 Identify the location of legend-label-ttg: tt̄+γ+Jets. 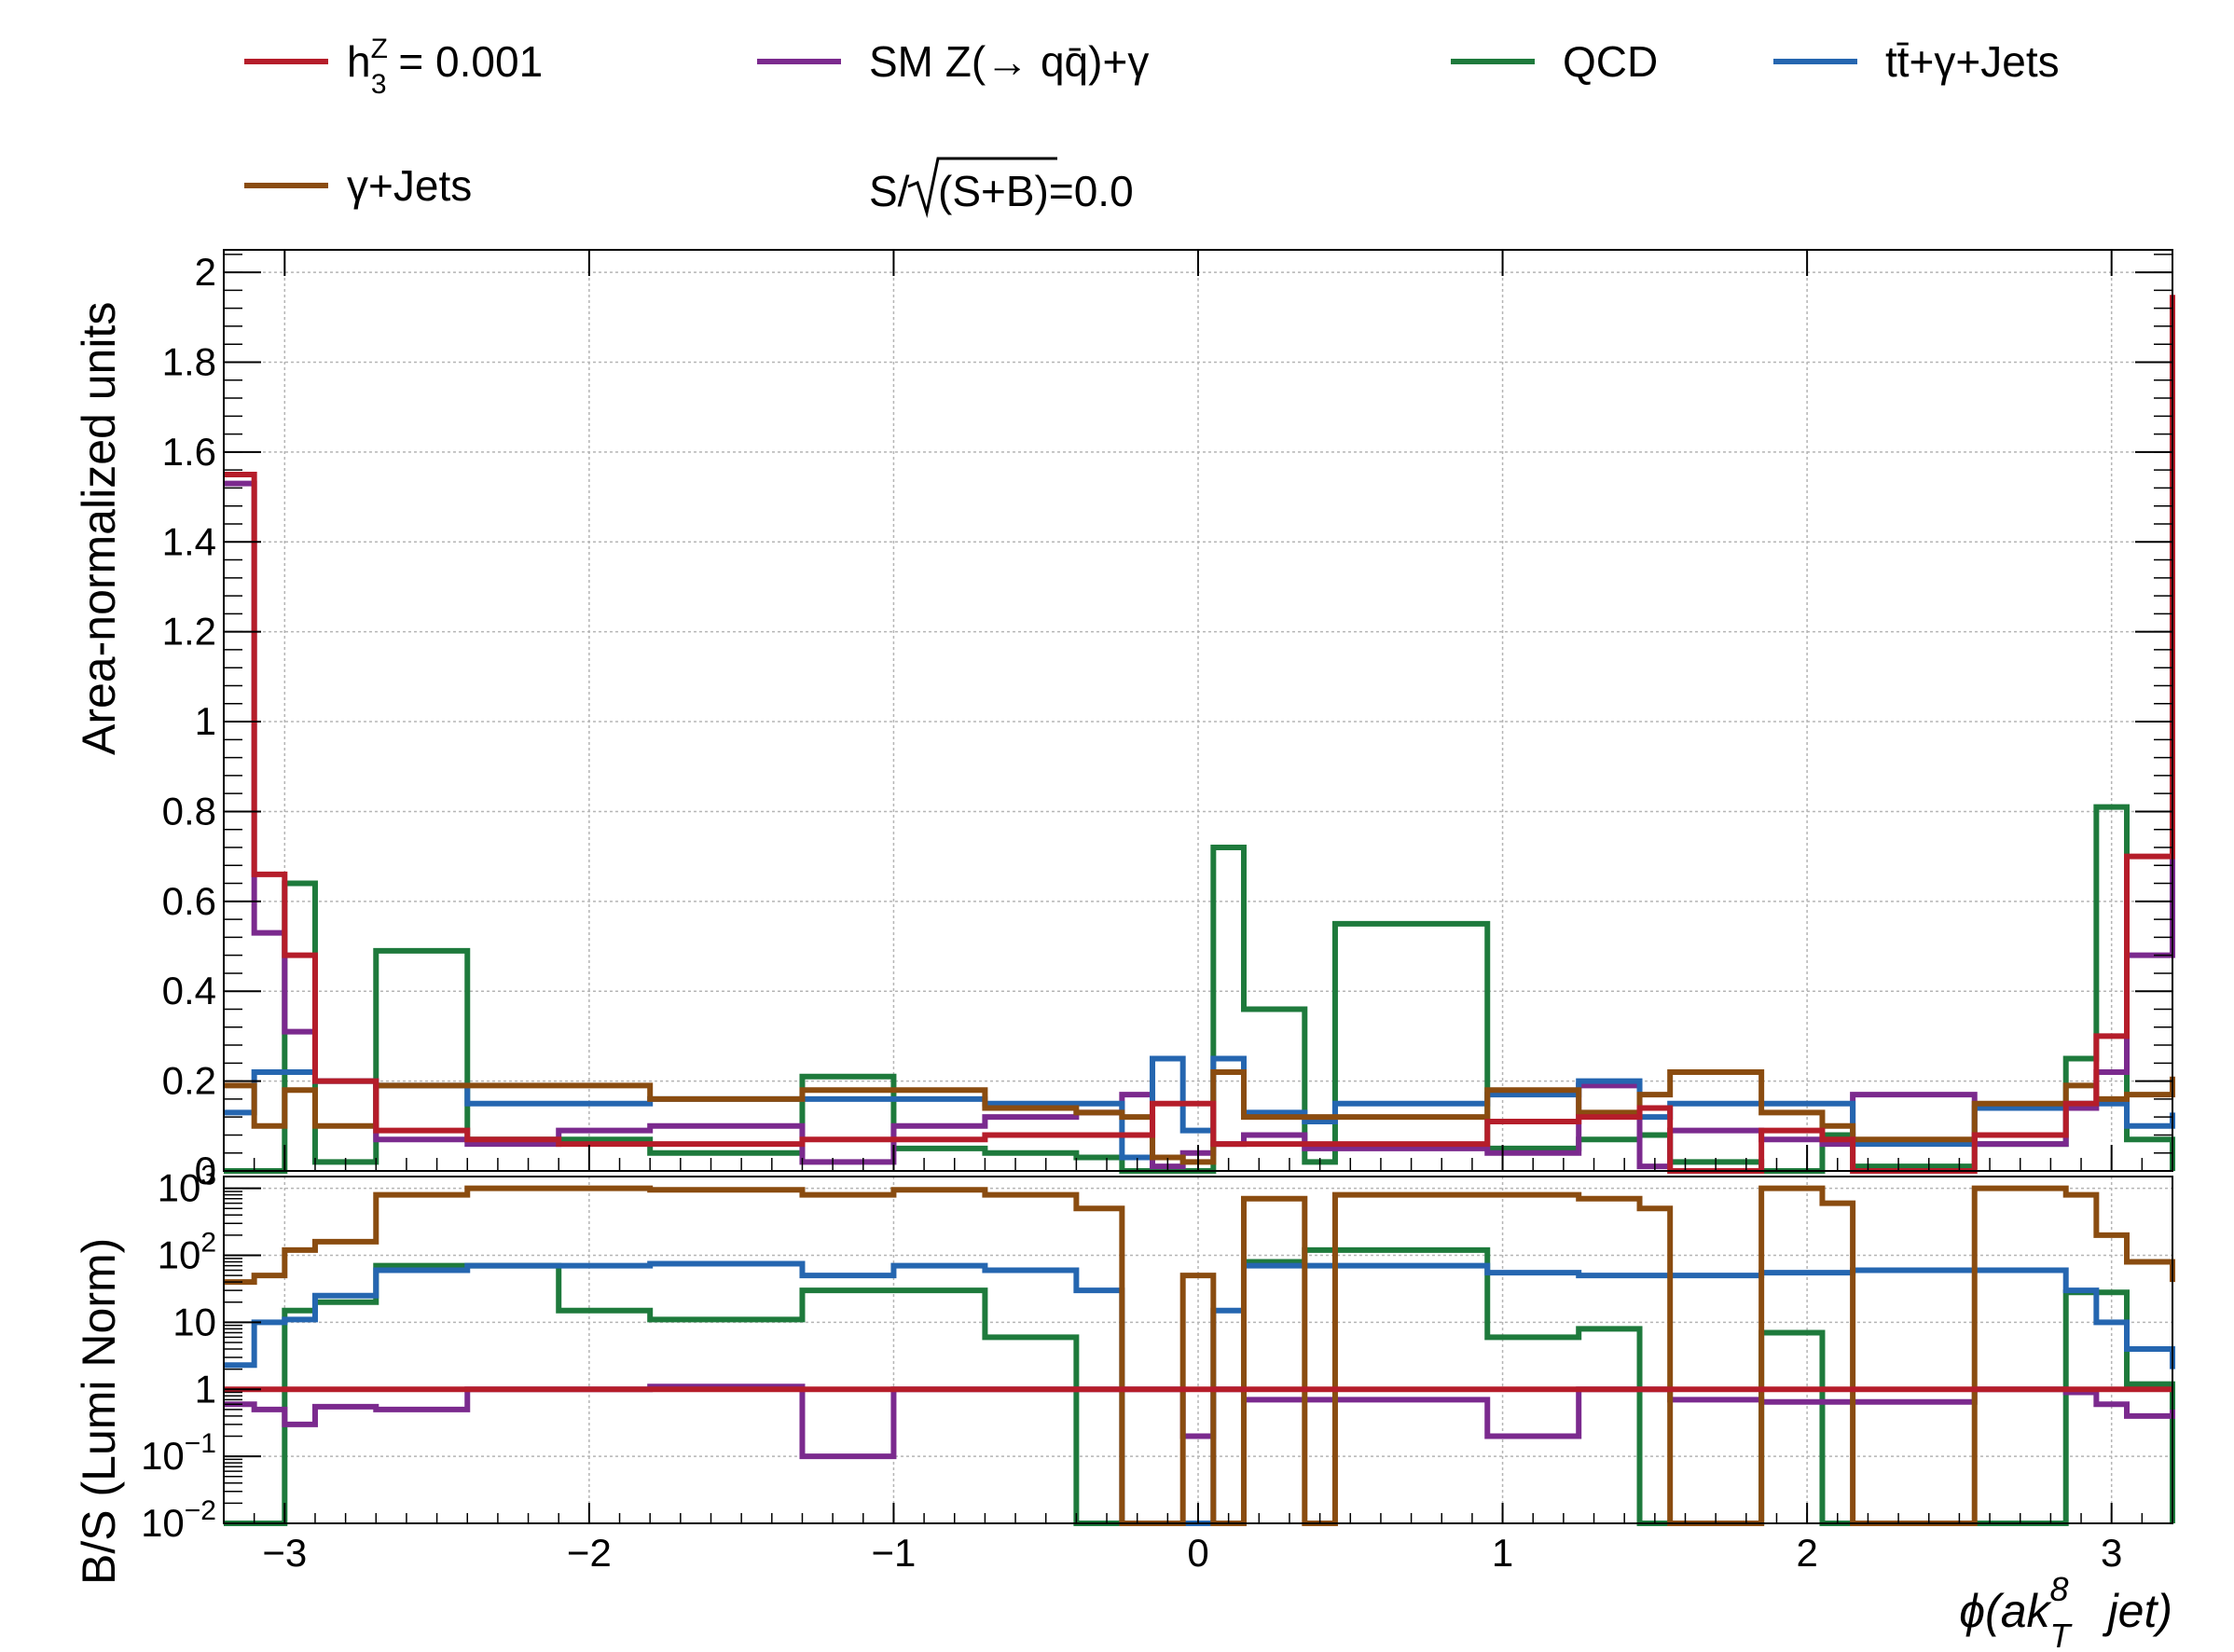
(1973, 62).